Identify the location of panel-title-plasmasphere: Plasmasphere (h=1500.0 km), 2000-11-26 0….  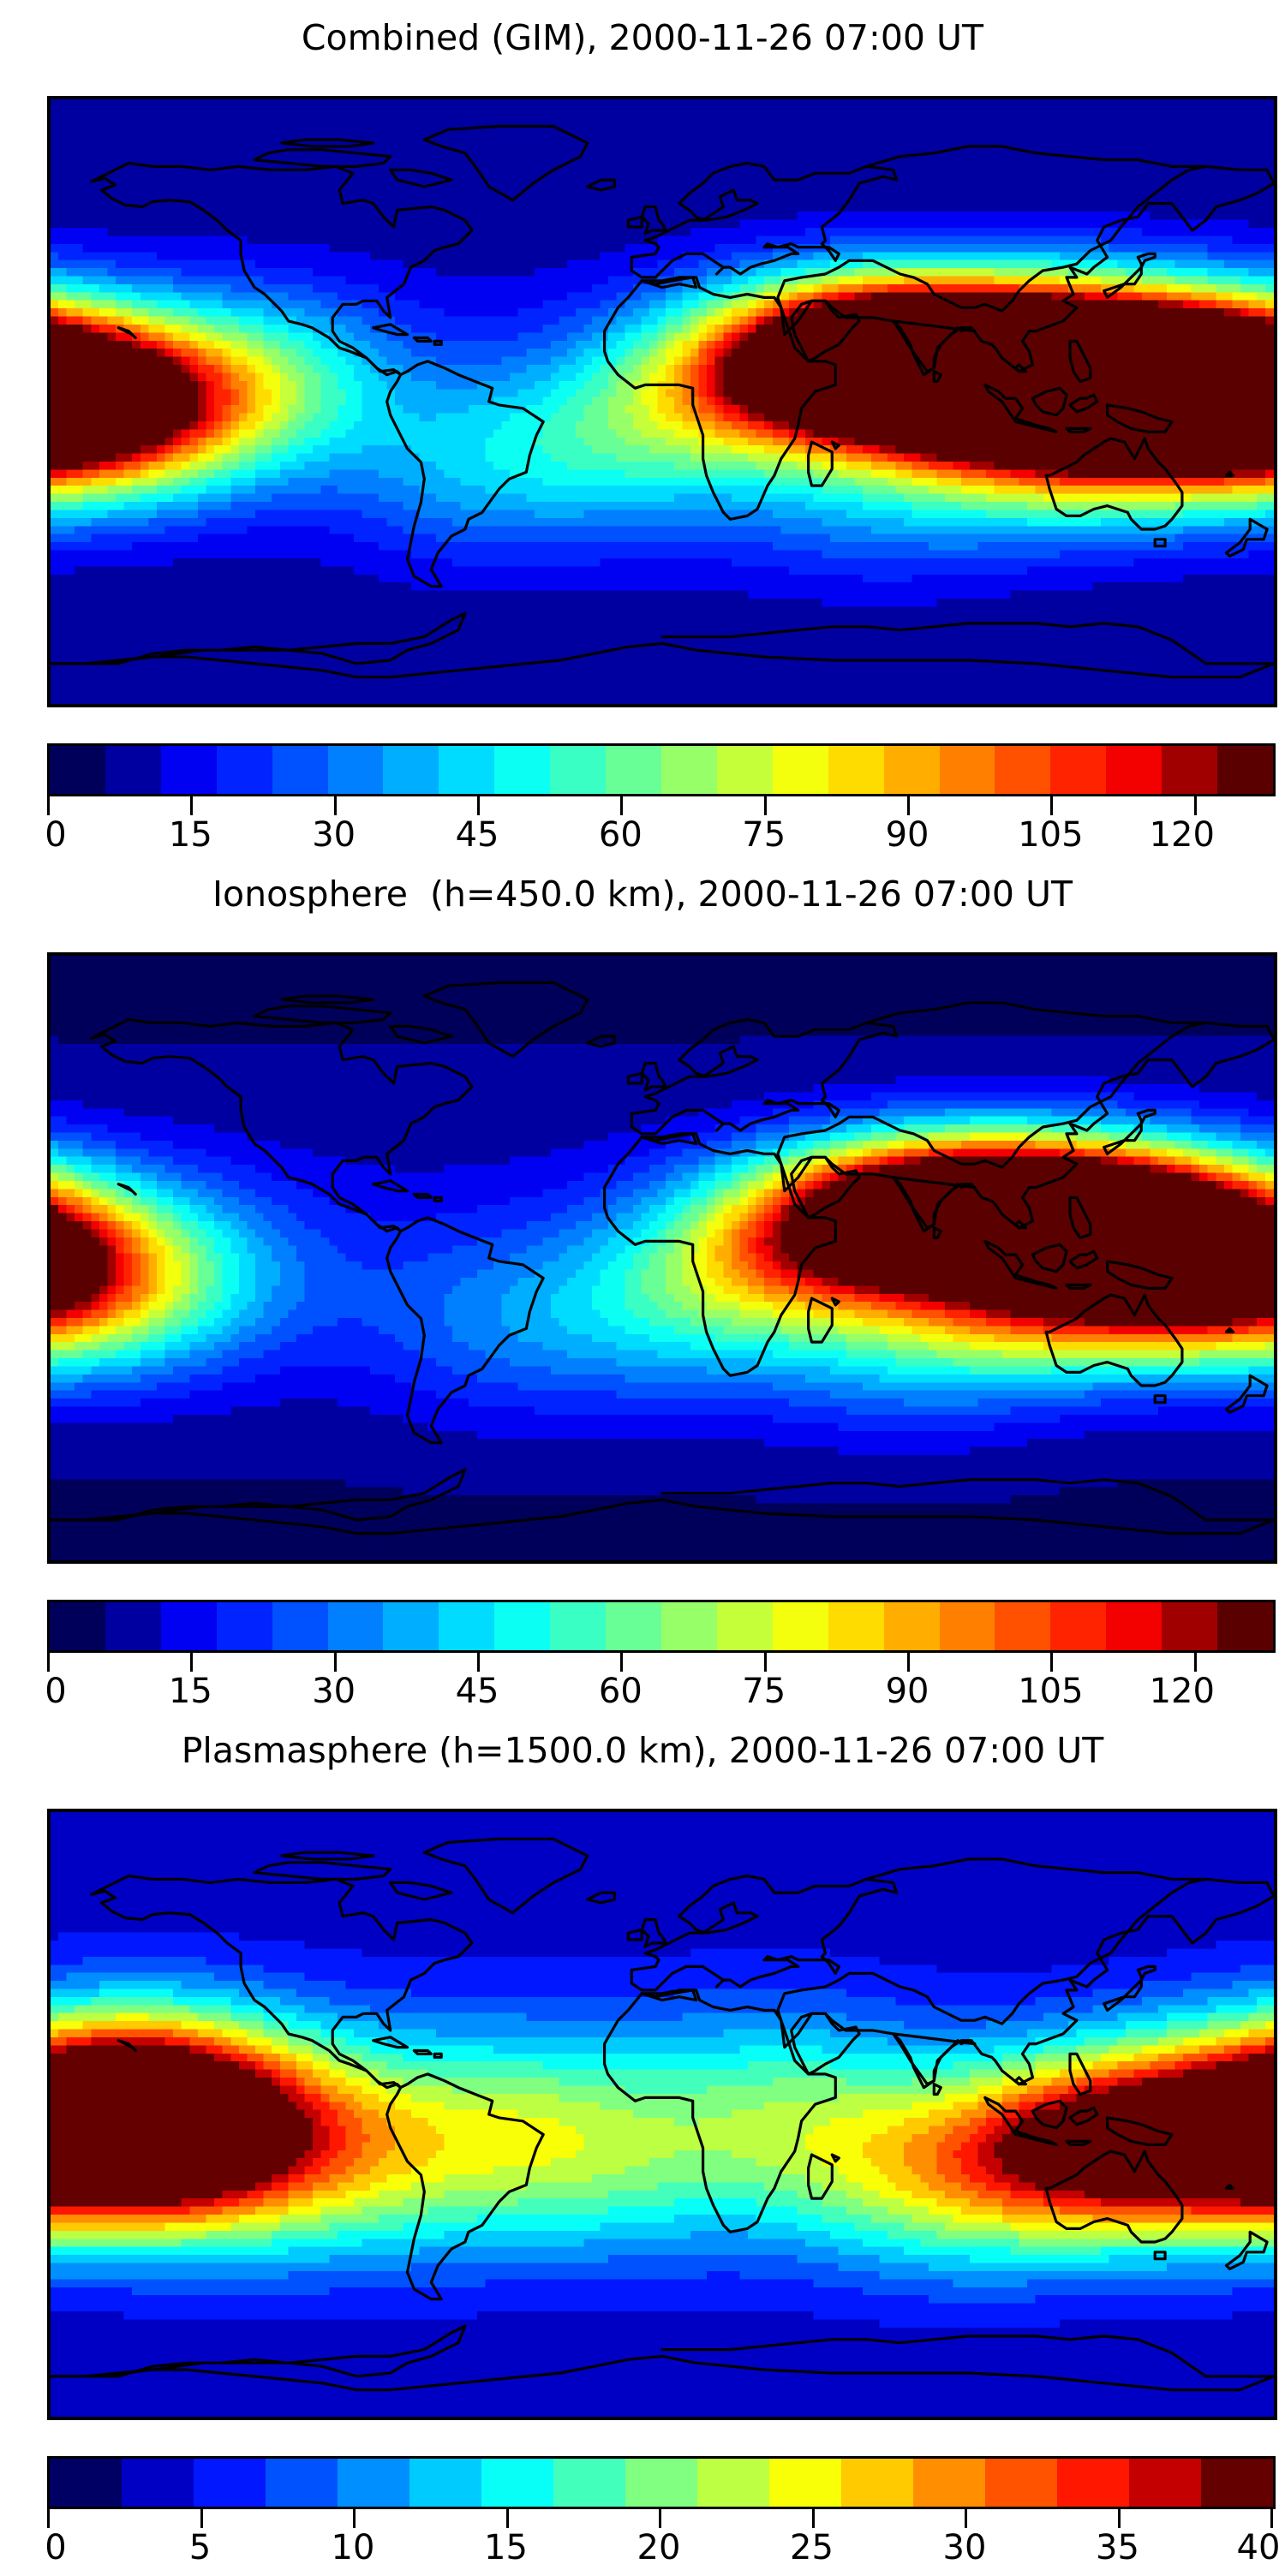
(642, 1751).